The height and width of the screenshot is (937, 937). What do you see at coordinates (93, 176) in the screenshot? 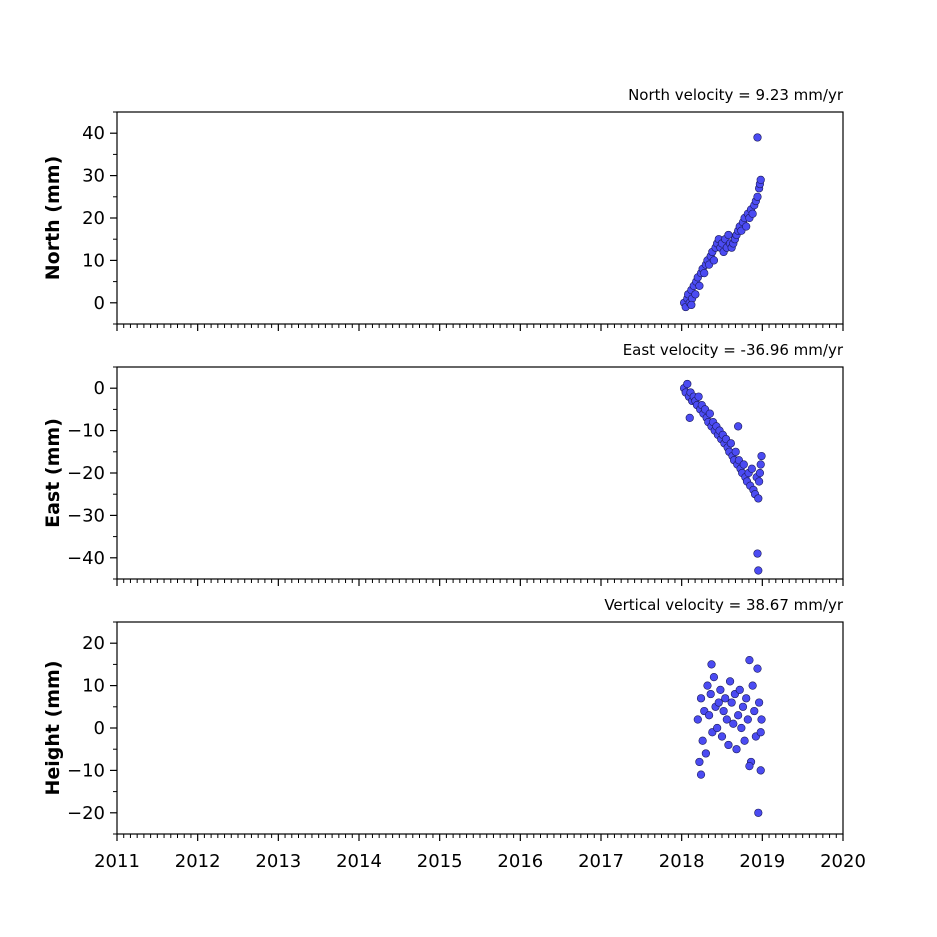
I see `y-tick-label: 30` at bounding box center [93, 176].